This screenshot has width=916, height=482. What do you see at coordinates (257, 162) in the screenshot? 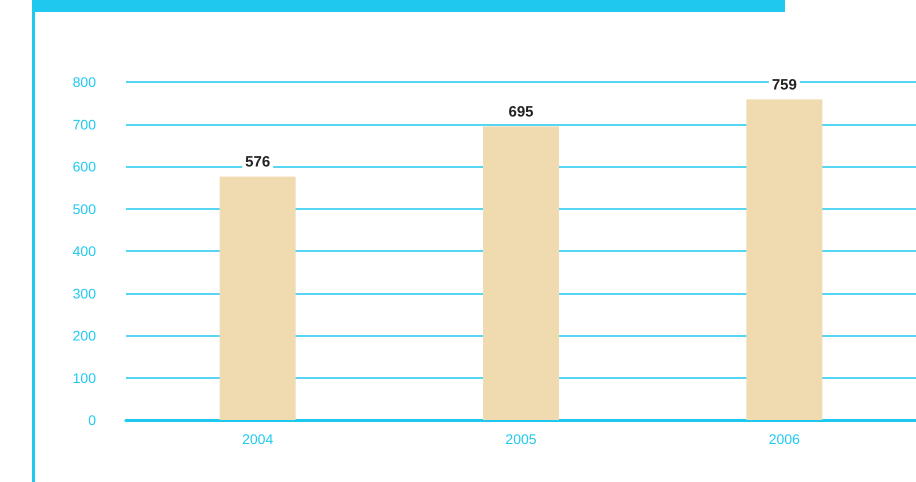
I see `data-label: 576` at bounding box center [257, 162].